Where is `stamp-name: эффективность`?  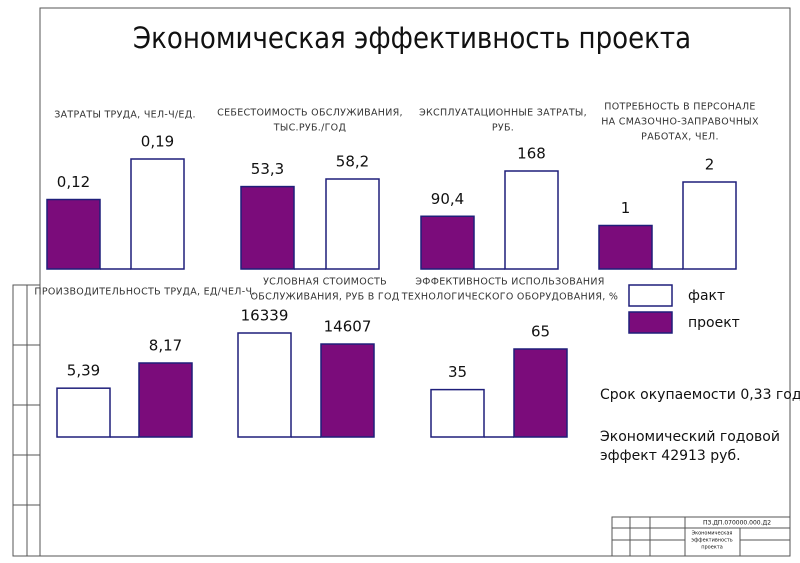 stamp-name: эффективность is located at coordinates (711, 541).